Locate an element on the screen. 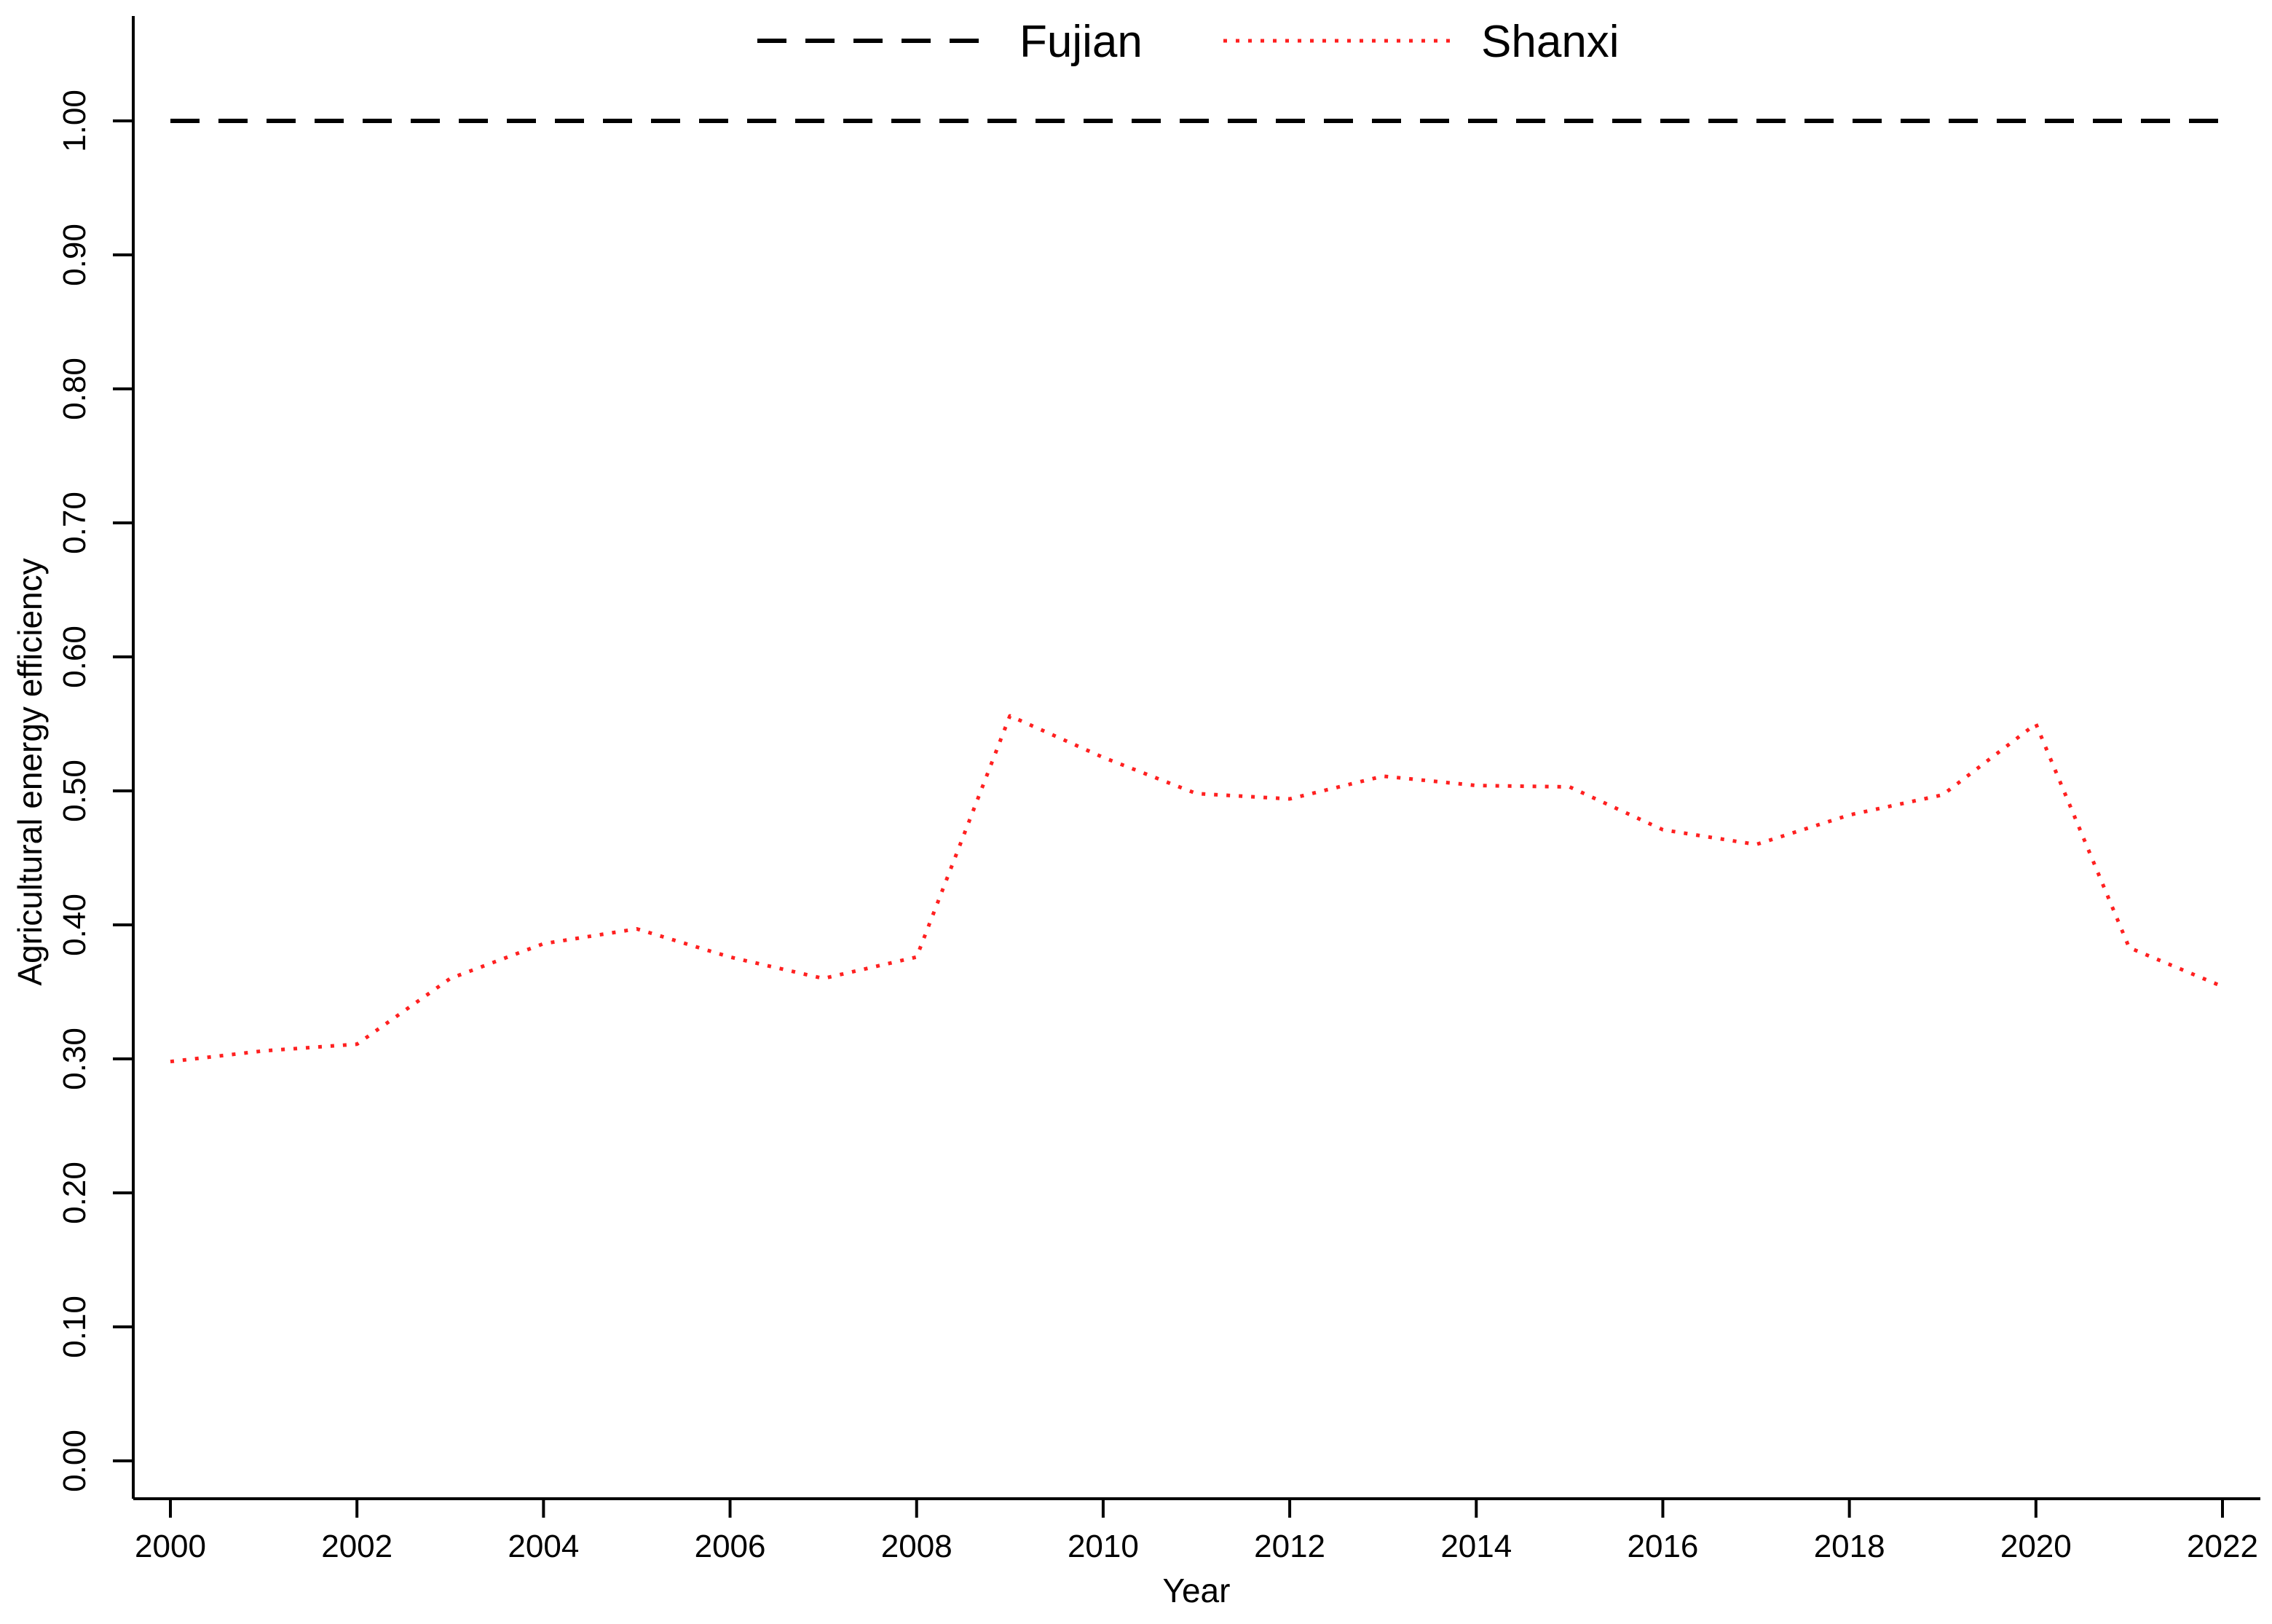 The image size is (2272, 1624). x-tick-label: 2012 is located at coordinates (1289, 1546).